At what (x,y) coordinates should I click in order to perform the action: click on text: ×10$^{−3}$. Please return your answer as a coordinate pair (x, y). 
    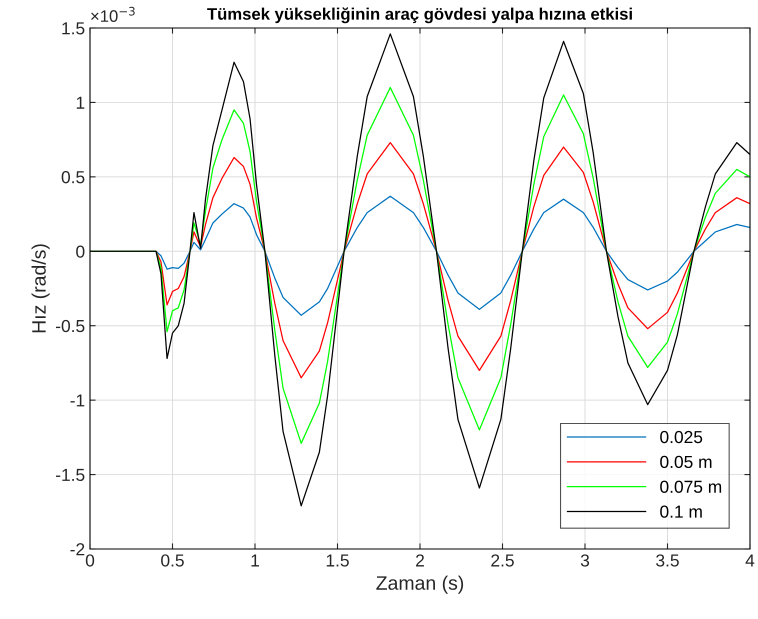
    Looking at the image, I should click on (113, 14).